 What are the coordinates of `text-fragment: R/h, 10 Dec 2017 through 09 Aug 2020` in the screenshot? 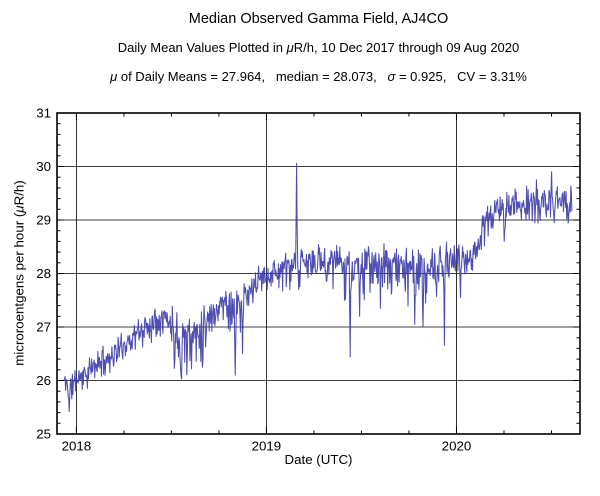 It's located at (406, 47).